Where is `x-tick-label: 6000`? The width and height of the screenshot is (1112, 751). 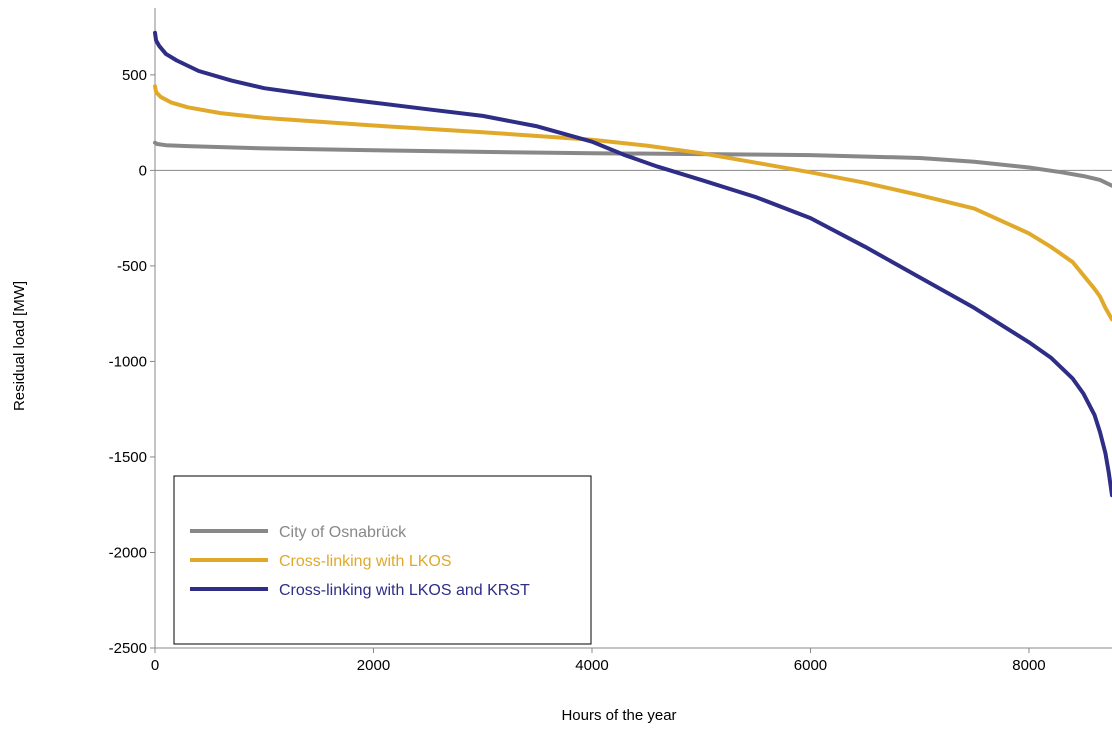 x-tick-label: 6000 is located at coordinates (810, 665).